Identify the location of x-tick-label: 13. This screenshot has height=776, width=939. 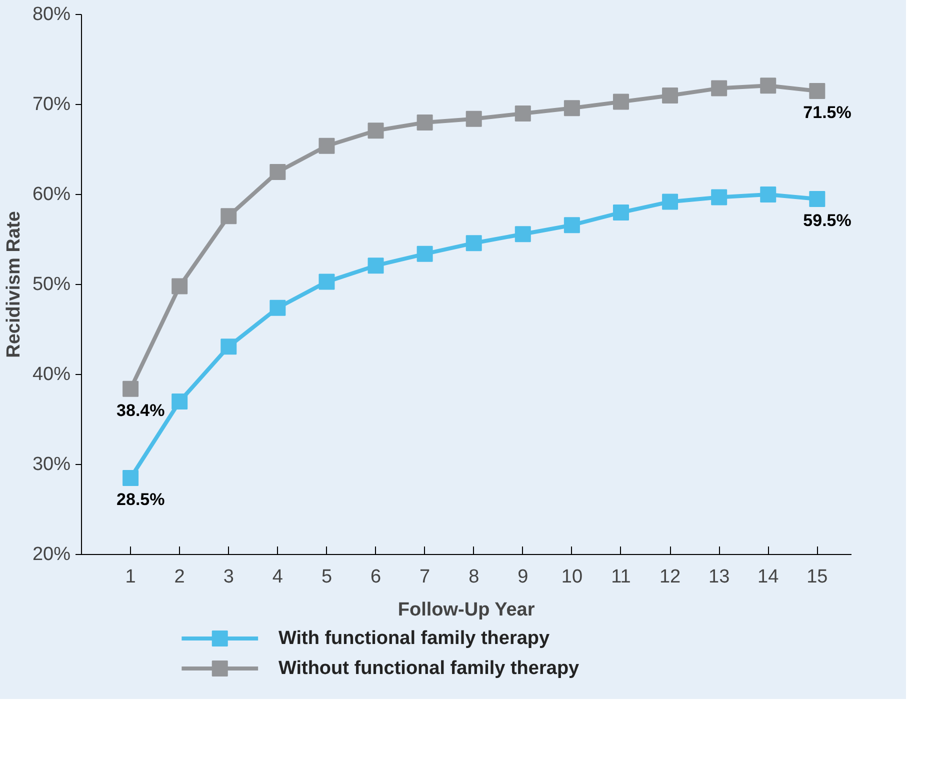
(719, 577).